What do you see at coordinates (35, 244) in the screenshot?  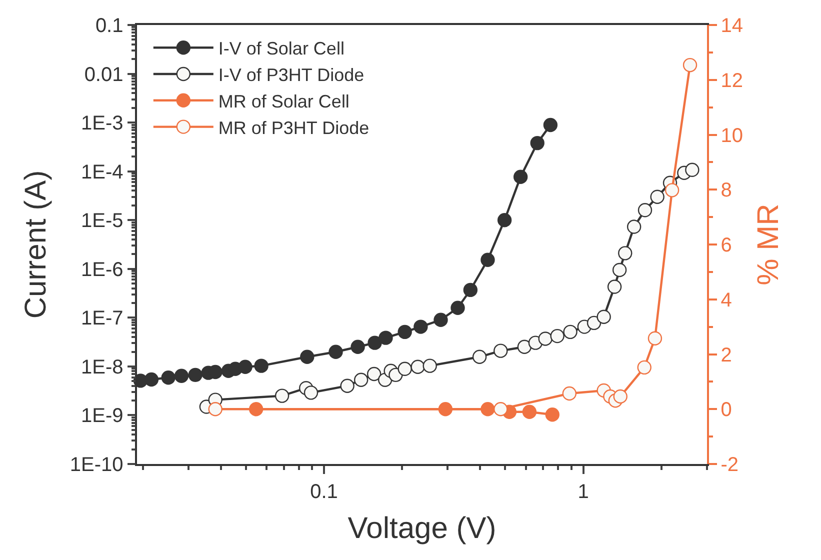 I see `y-axis-title: Current (A)` at bounding box center [35, 244].